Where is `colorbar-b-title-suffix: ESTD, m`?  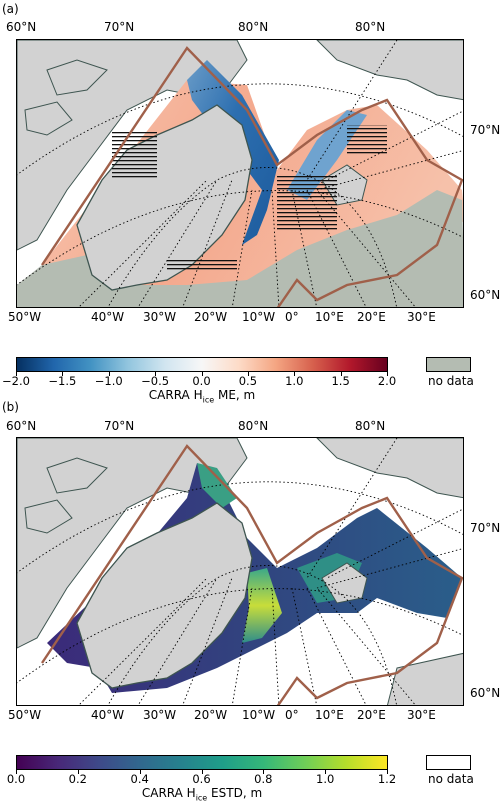 colorbar-b-title-suffix: ESTD, m is located at coordinates (235, 793).